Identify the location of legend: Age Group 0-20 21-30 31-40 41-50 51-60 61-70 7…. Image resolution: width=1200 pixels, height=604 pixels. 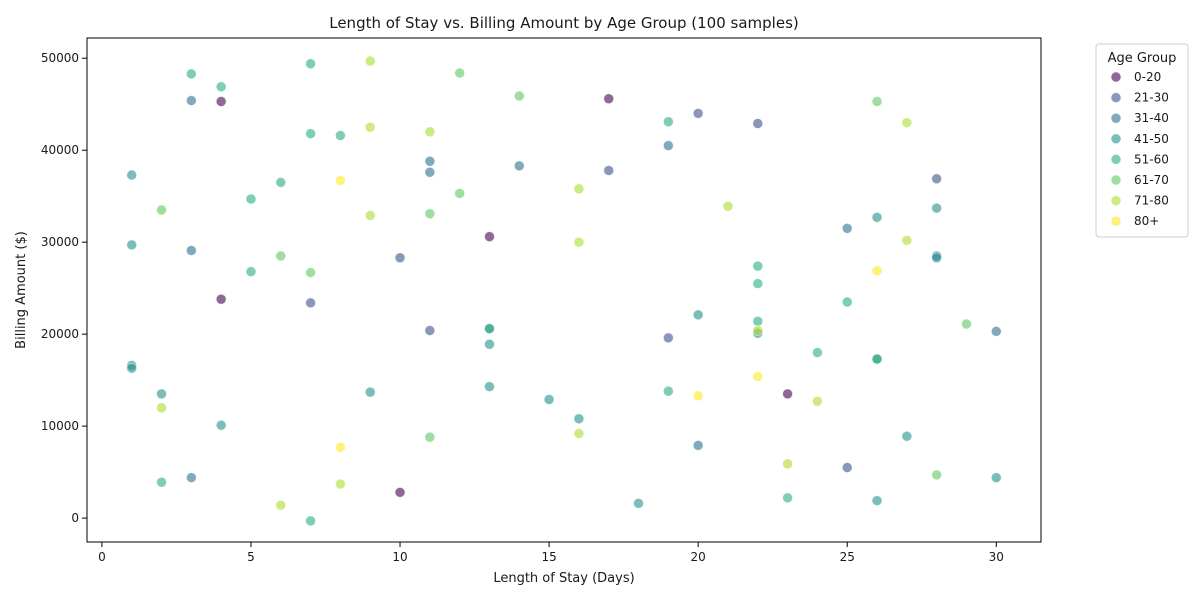
(1142, 140).